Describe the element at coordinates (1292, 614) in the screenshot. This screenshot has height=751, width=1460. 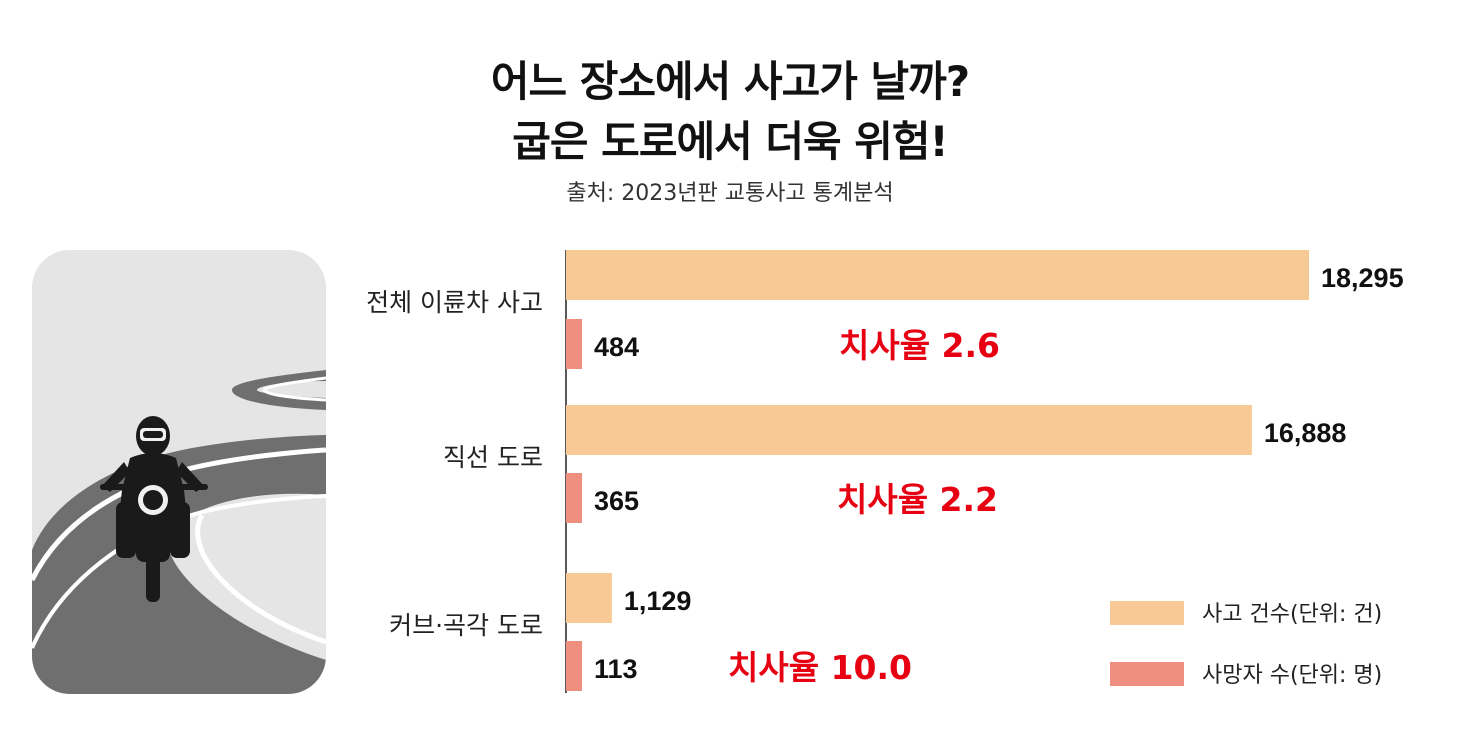
I see `legend-label: 사고 건수(단위: 건)` at that location.